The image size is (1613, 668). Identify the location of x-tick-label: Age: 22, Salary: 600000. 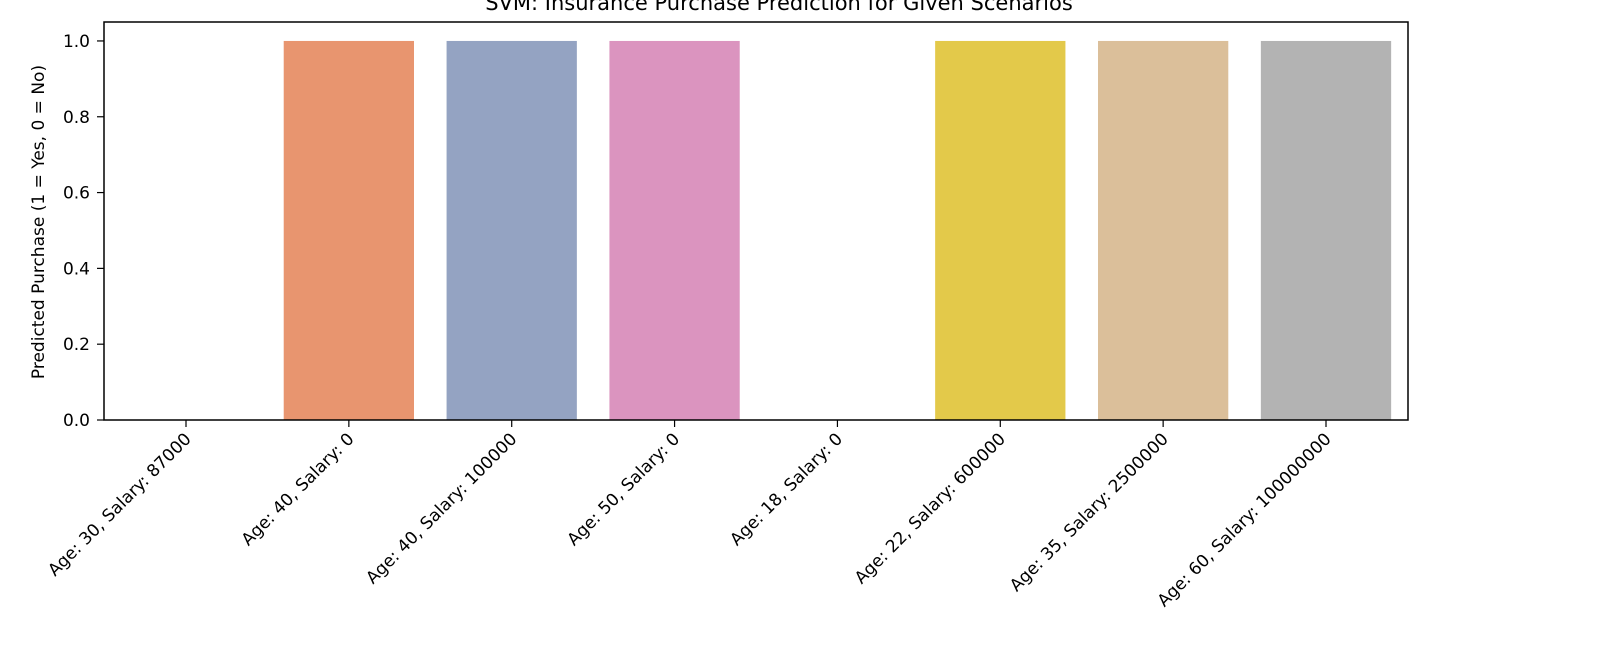
(930, 508).